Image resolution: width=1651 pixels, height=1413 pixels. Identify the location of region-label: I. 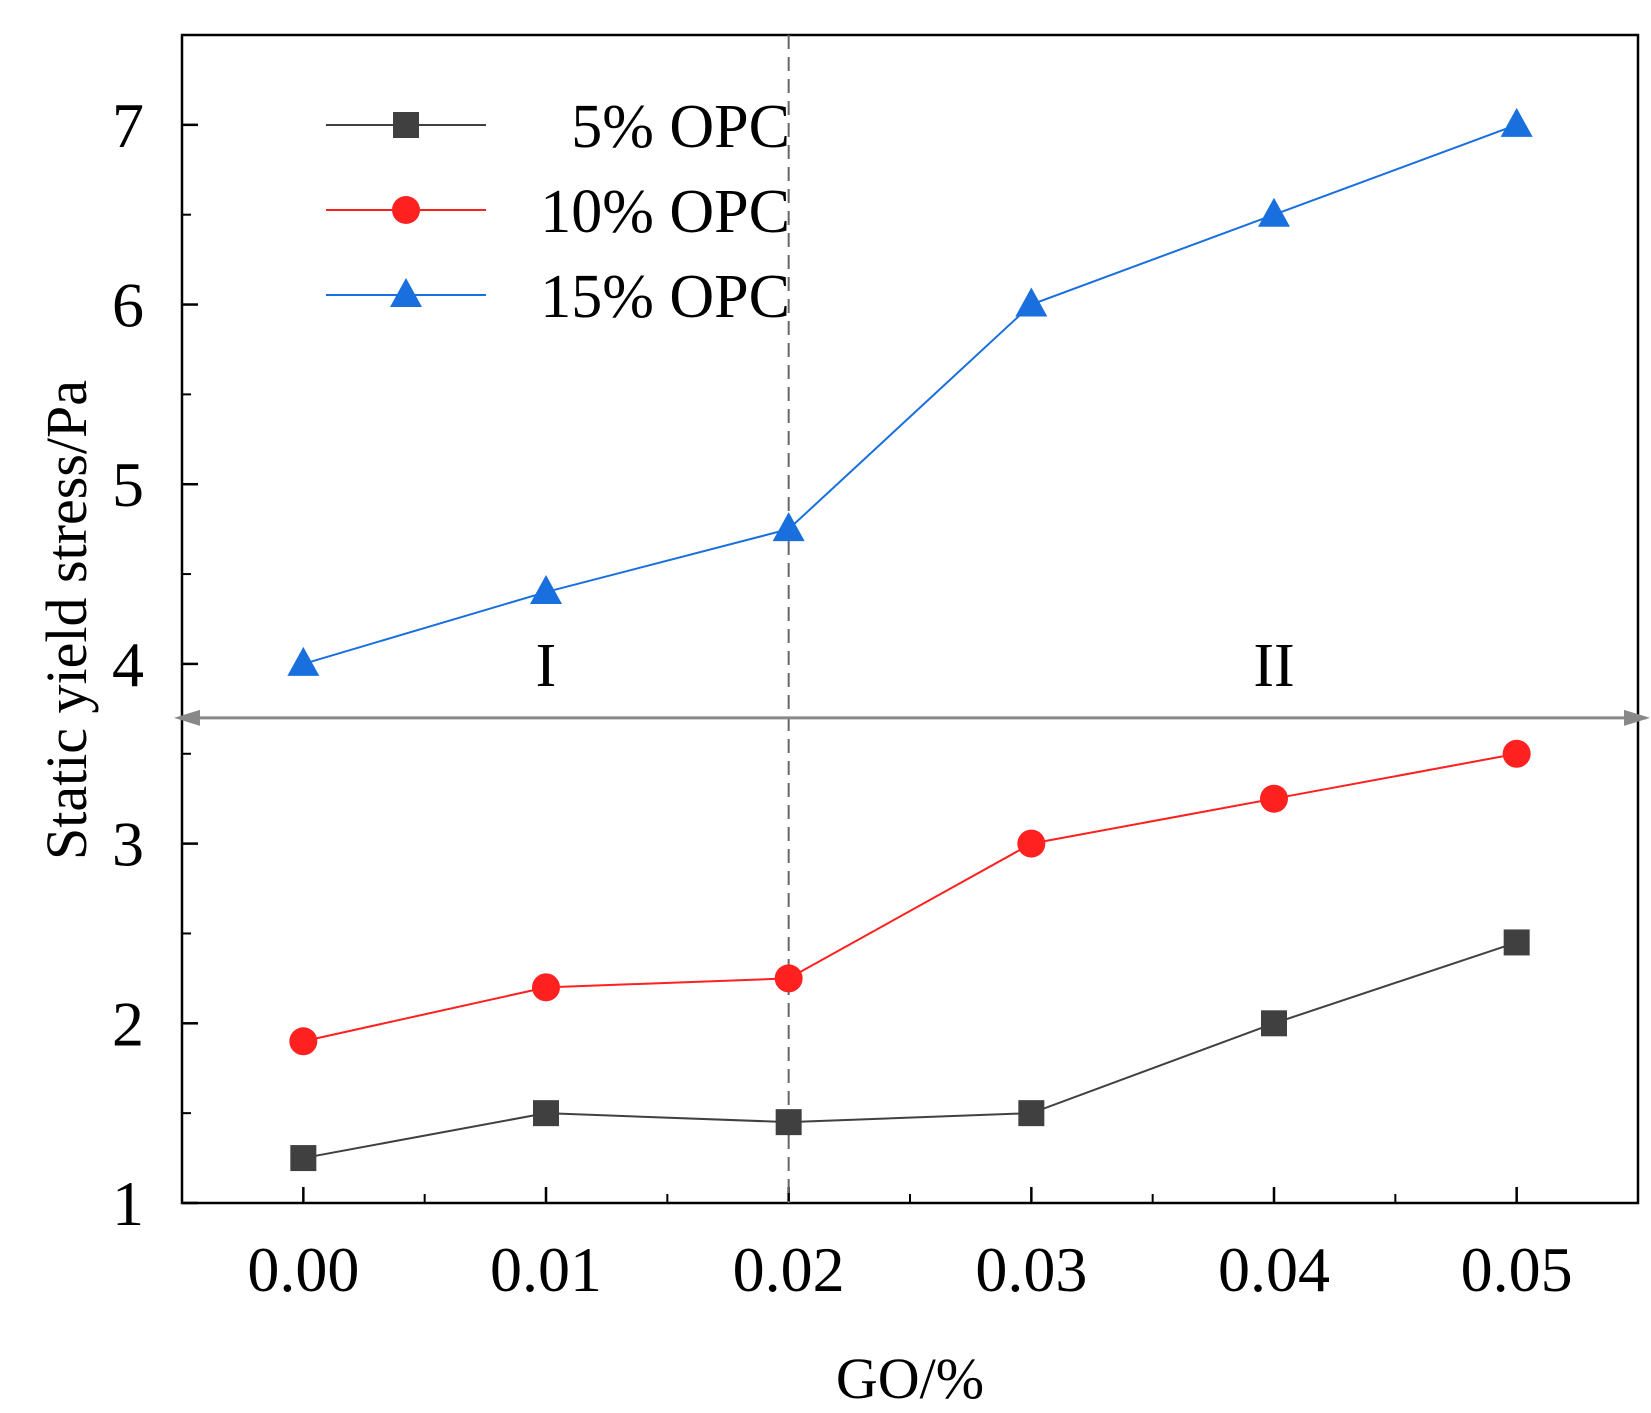
(546, 666).